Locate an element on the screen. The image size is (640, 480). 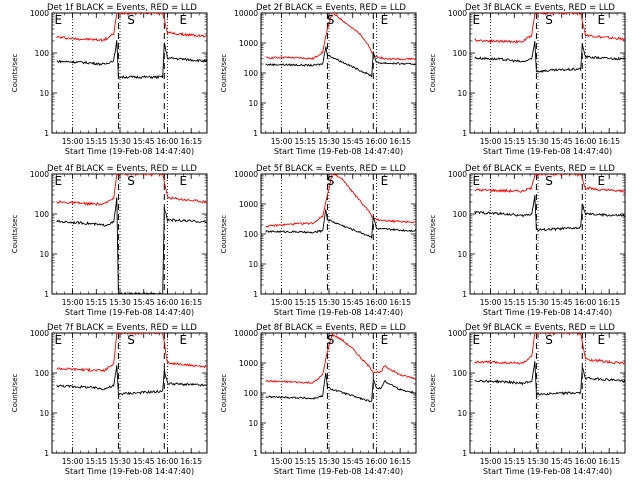
chart-title: Det 5f BLACK = Events, RED = LLD is located at coordinates (331, 169).